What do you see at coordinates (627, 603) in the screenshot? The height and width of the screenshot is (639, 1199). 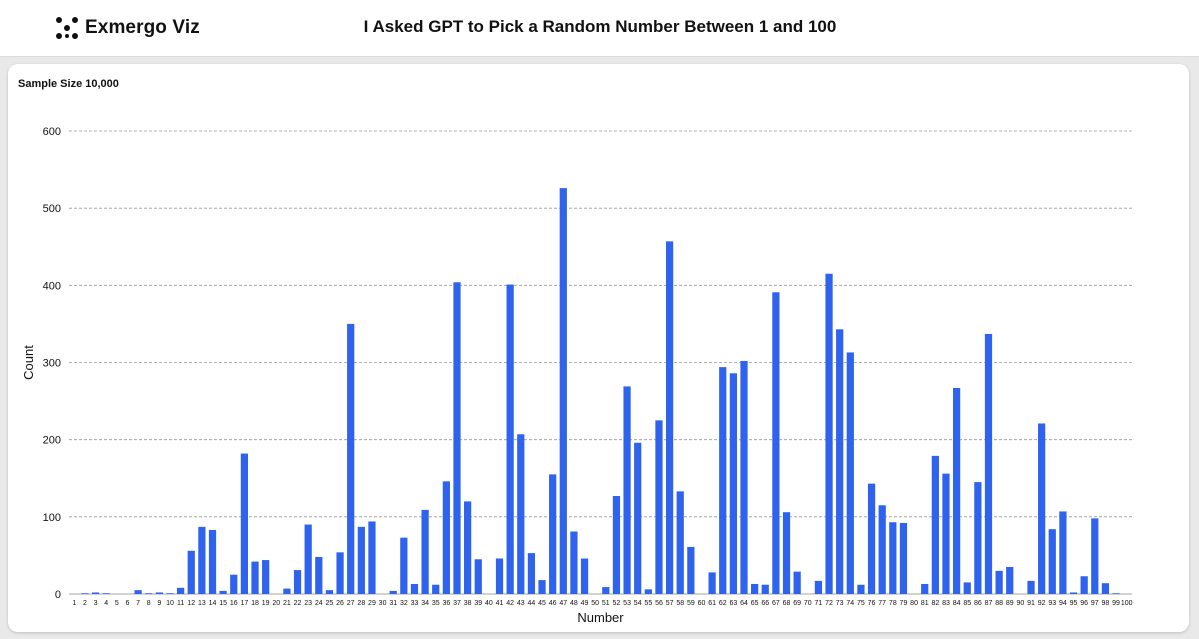 I see `x-tick-label: 53` at bounding box center [627, 603].